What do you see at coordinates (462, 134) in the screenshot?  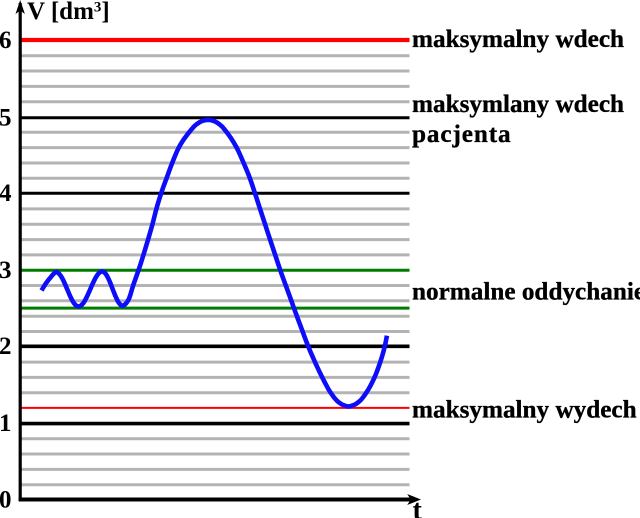 I see `svg-text: pacjenta` at bounding box center [462, 134].